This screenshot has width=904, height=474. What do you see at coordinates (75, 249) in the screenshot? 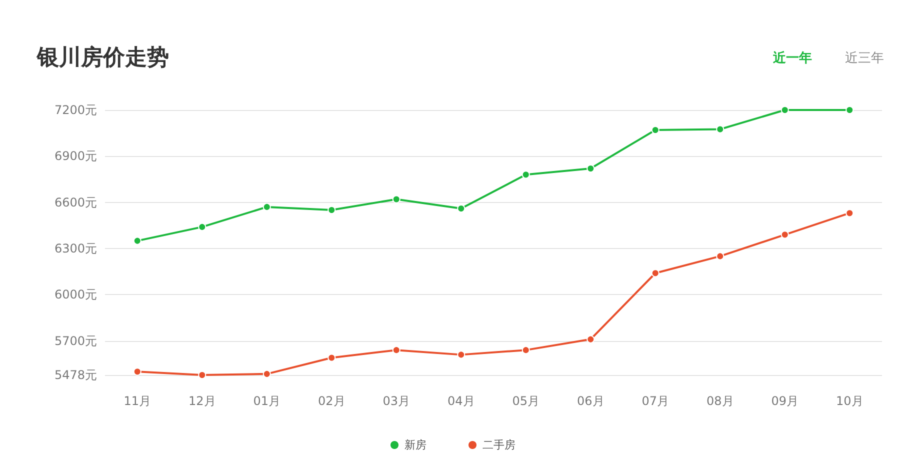
I see `y-tick-label: 6300元` at bounding box center [75, 249].